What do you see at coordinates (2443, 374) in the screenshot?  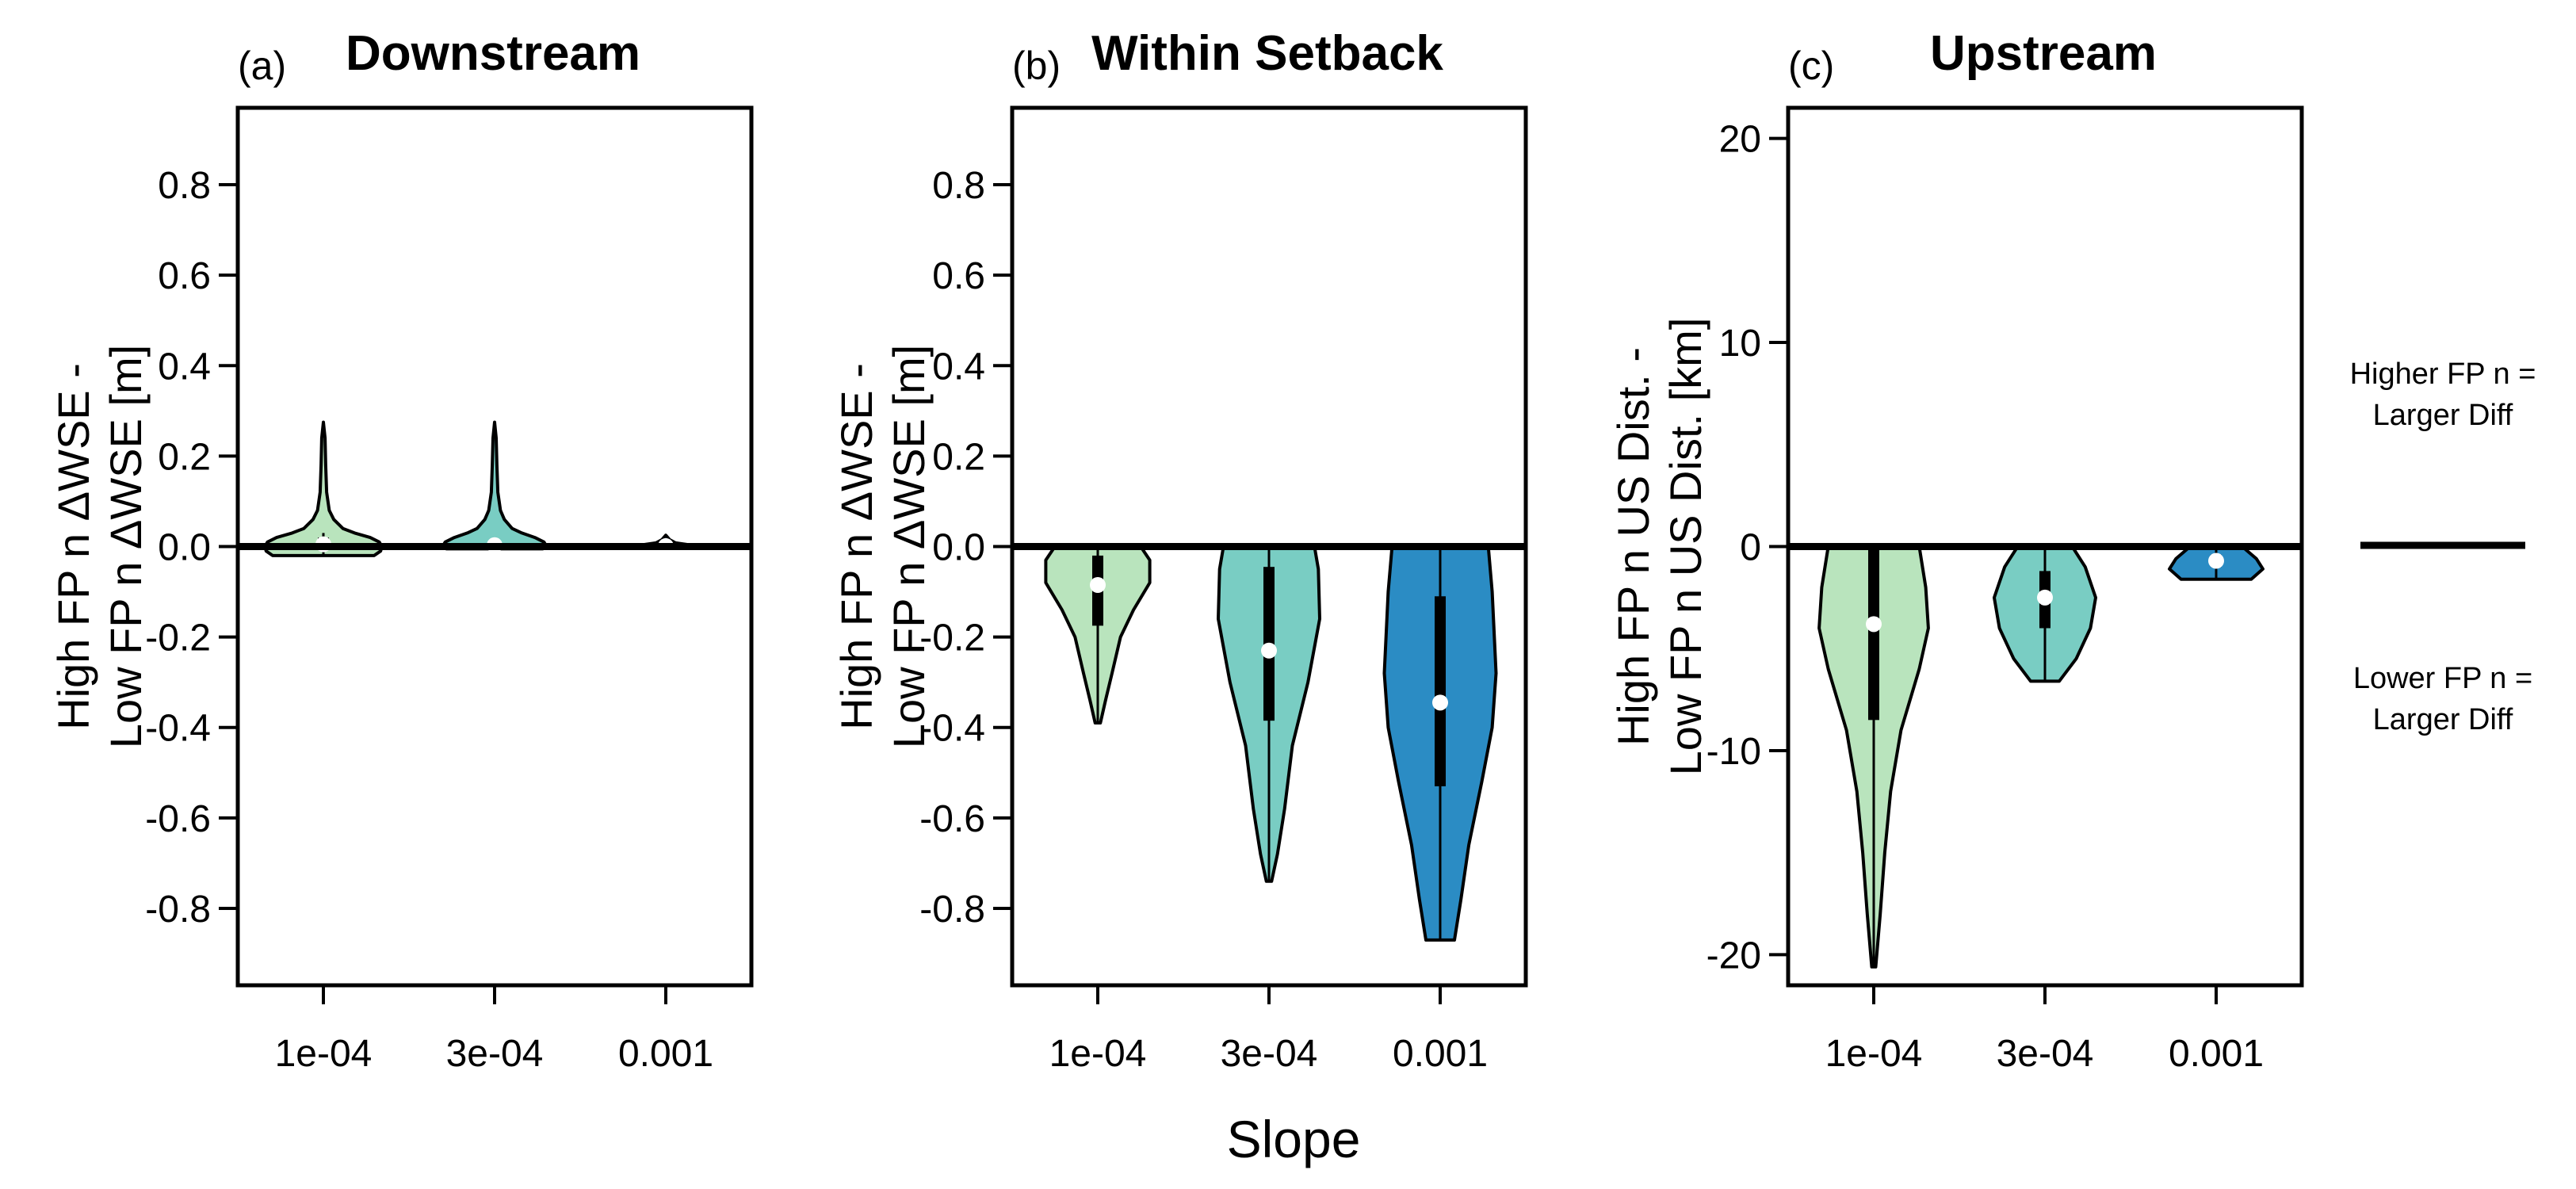 I see `legend-higher-line-1: Higher FP n =` at bounding box center [2443, 374].